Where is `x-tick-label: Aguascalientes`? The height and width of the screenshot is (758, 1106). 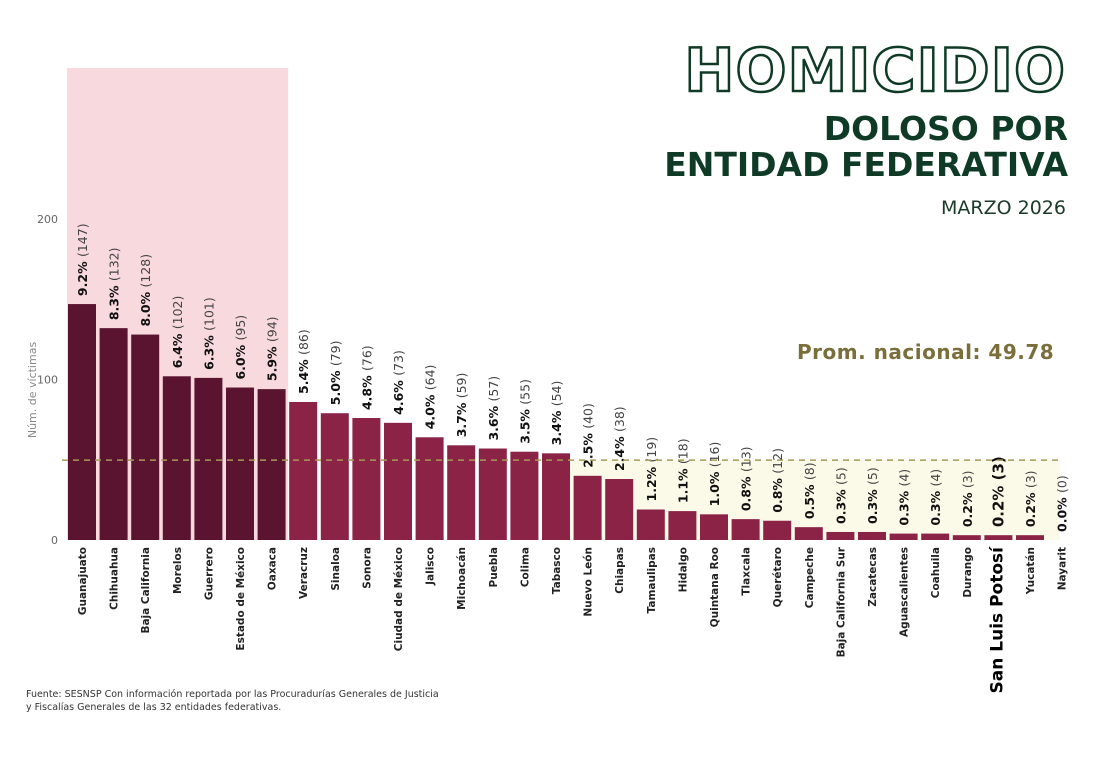 x-tick-label: Aguascalientes is located at coordinates (905, 592).